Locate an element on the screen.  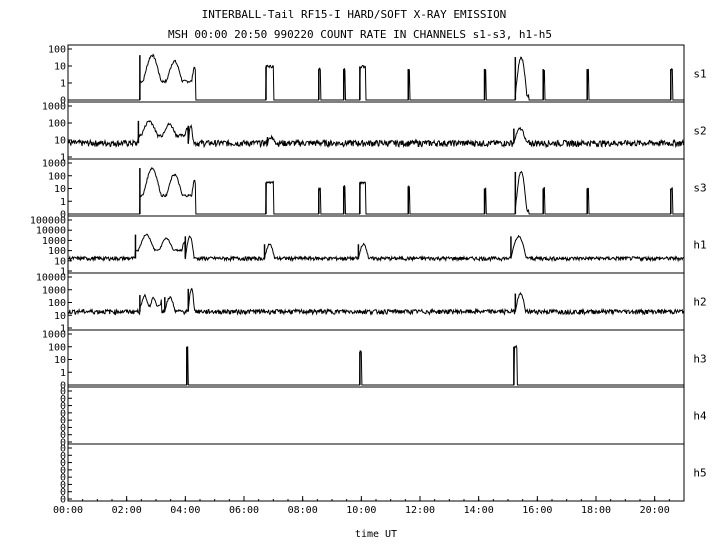
ytick-label-h4-1: 0 is located at coordinates (63, 399).